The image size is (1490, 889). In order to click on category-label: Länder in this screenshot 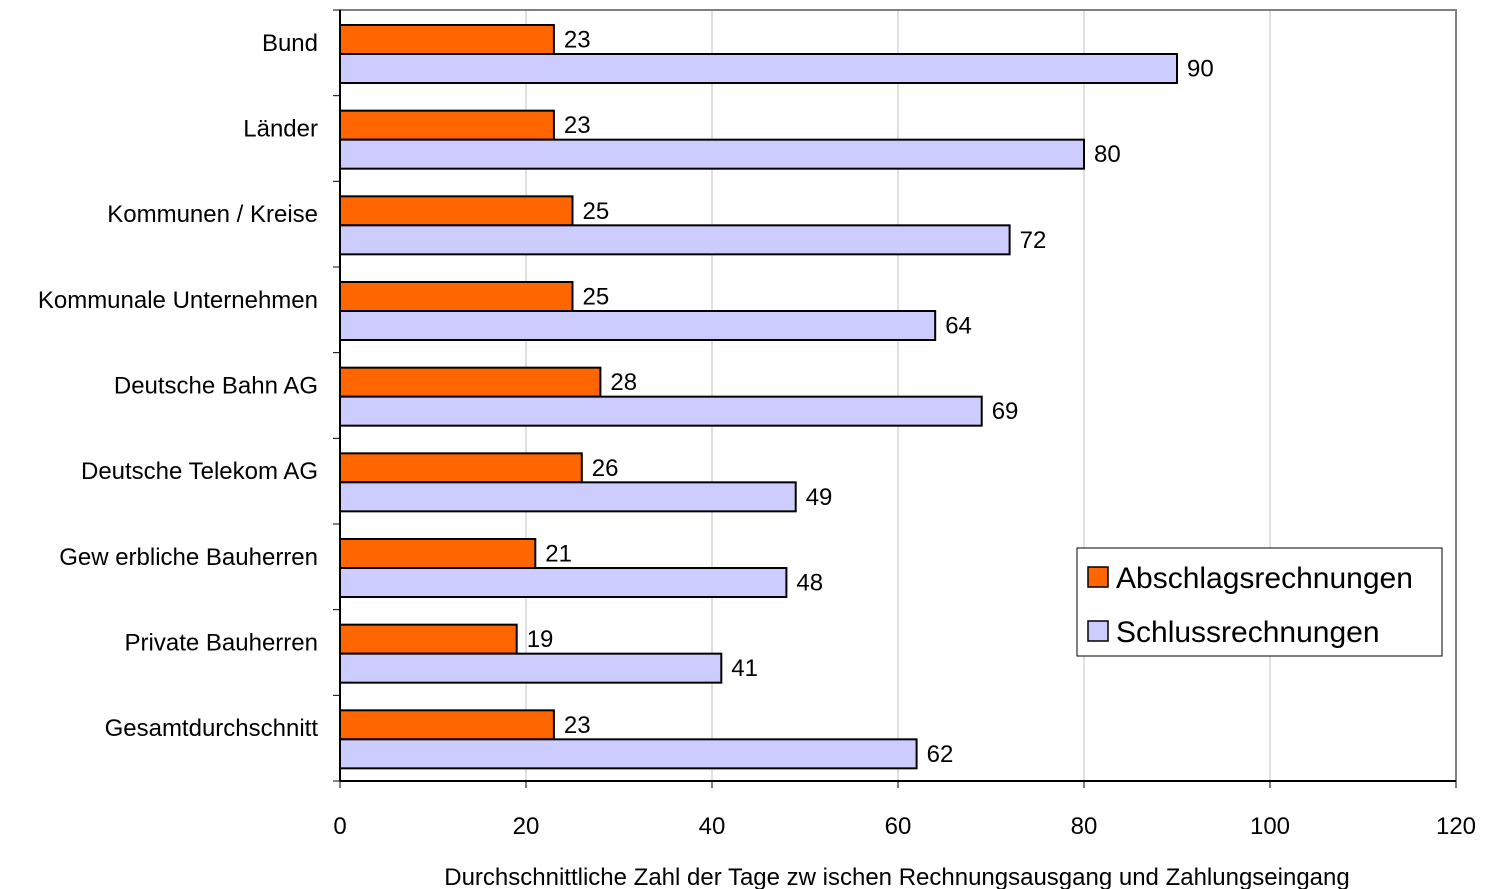, I will do `click(280, 129)`.